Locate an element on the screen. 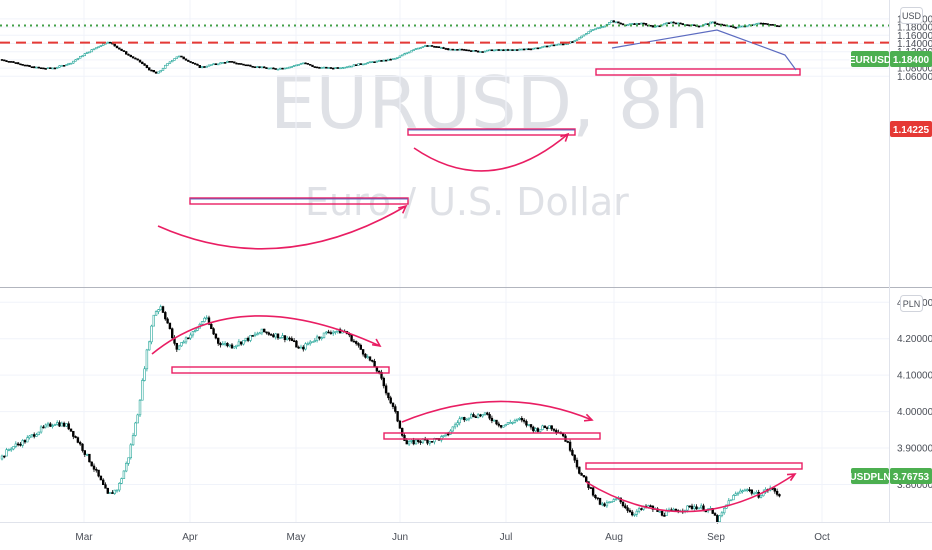 The width and height of the screenshot is (932, 550). currency-badge-pln: PLN is located at coordinates (911, 303).